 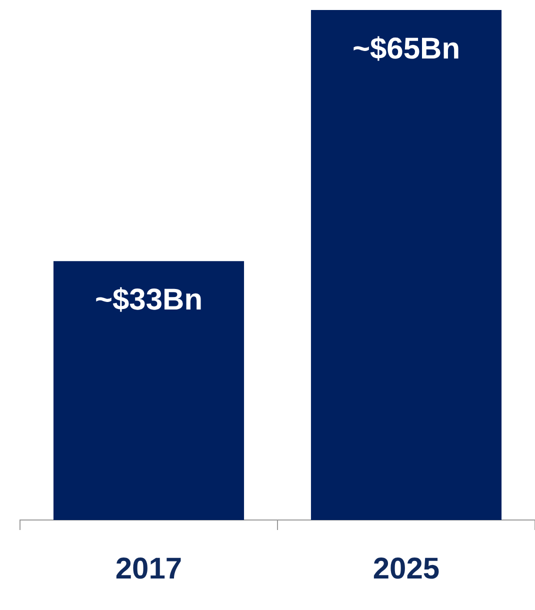 What do you see at coordinates (148, 569) in the screenshot?
I see `x-tick-label: 2017` at bounding box center [148, 569].